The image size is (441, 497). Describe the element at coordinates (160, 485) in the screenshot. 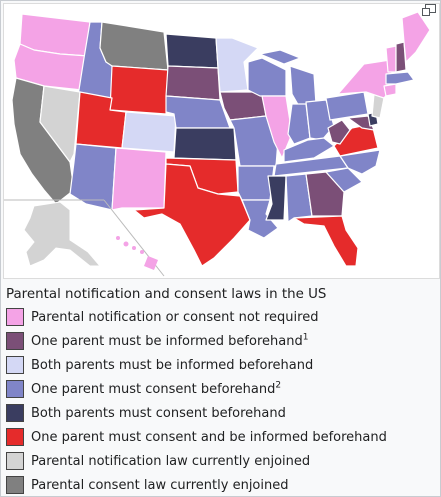

I see `legend-label: Parental consent law currently enjoined` at that location.